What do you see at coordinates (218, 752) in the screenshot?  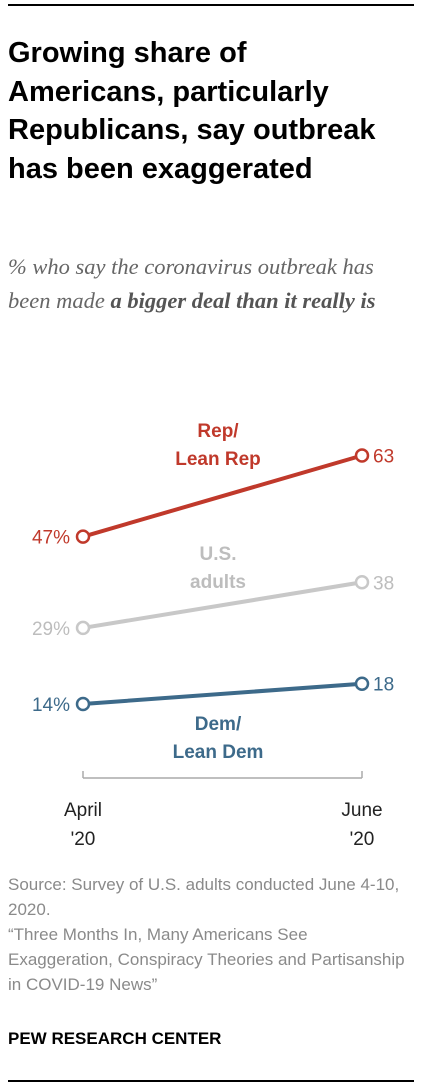 I see `series-label-2-1: Lean Dem` at bounding box center [218, 752].